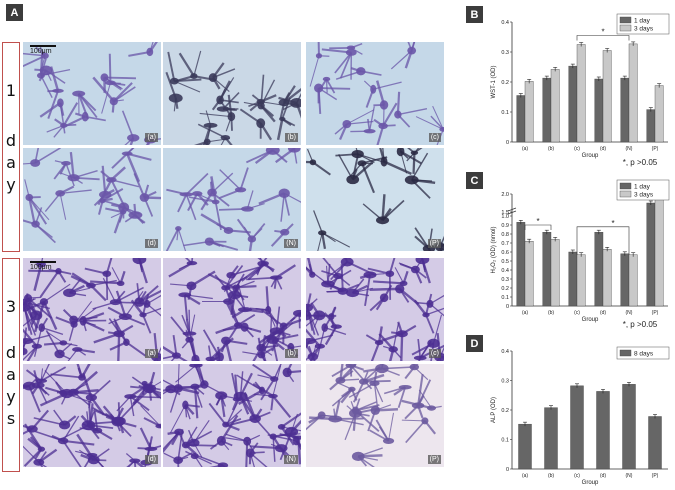 The image size is (675, 490). What do you see at coordinates (512, 211) in the screenshot?
I see `axis-break-mark` at bounding box center [512, 211].